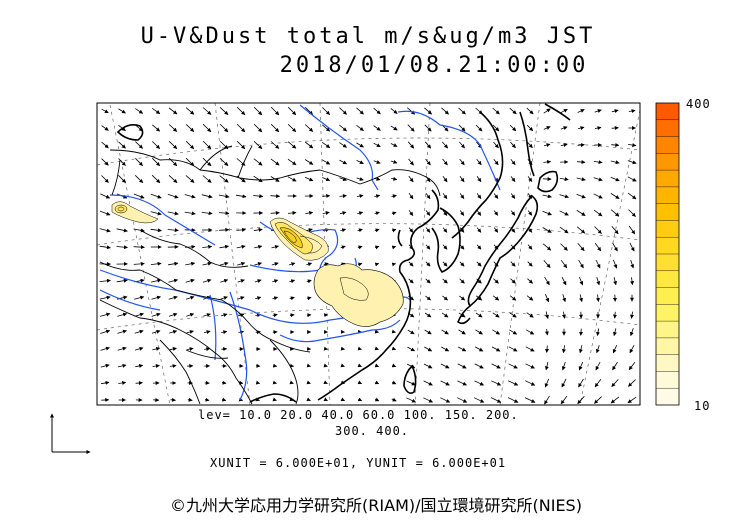  I want to click on dust-regions, so click(257, 264).